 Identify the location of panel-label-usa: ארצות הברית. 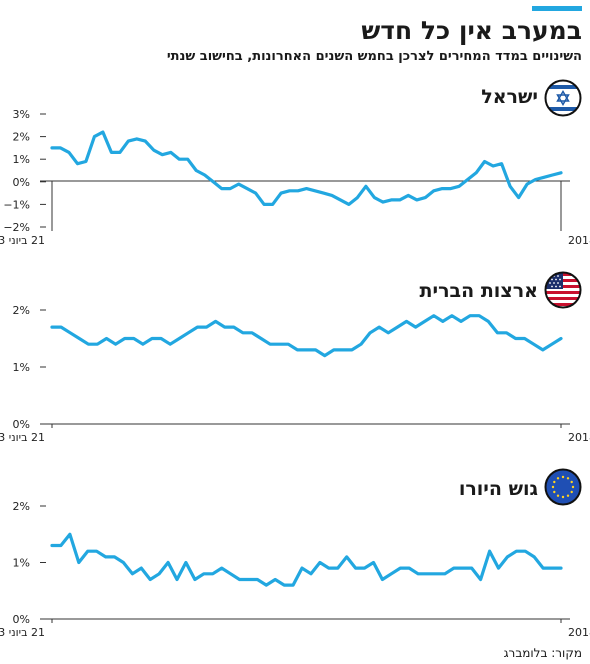
(478, 291).